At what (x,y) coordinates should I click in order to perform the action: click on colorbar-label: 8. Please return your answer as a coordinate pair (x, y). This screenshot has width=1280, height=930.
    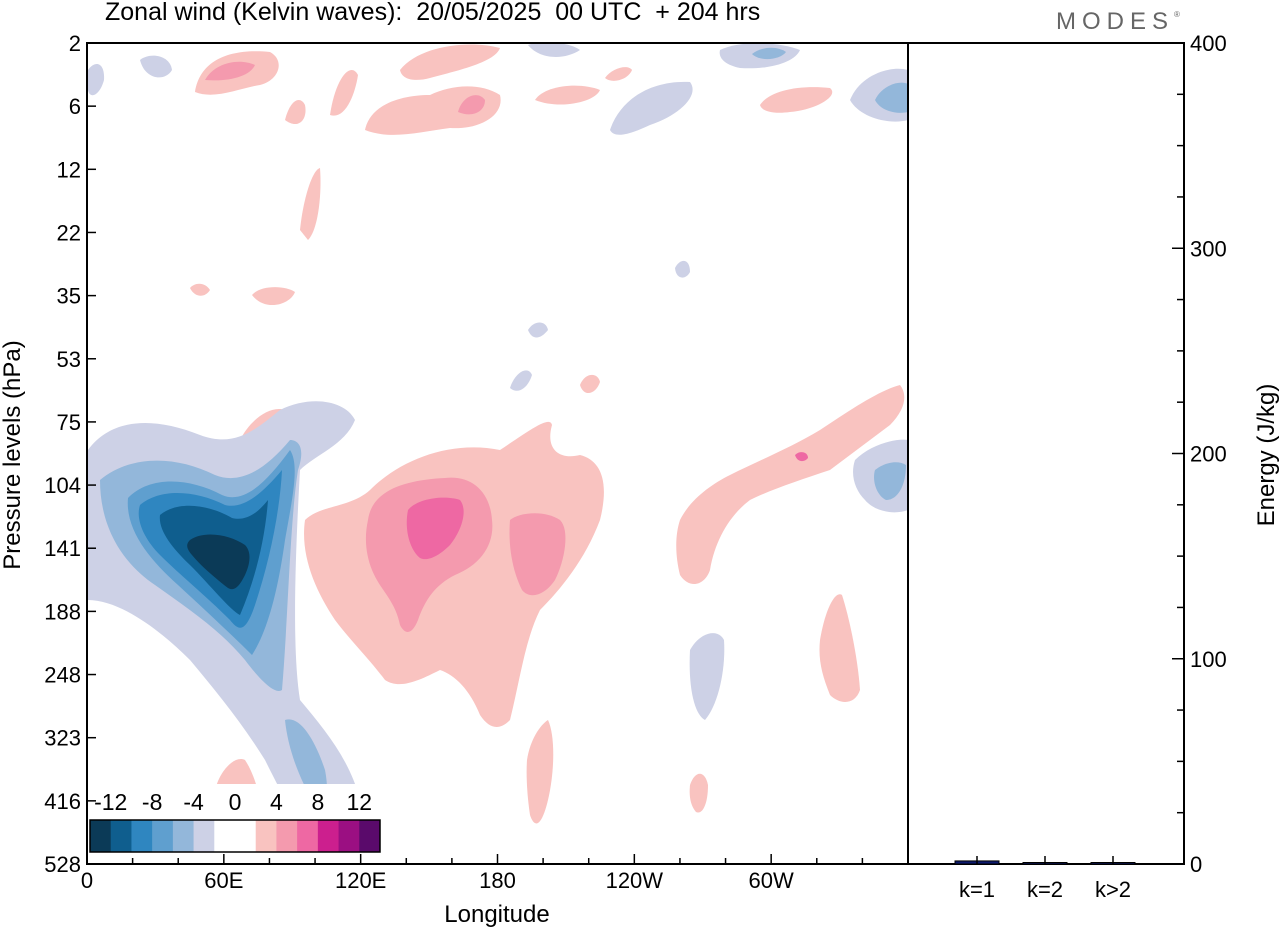
    Looking at the image, I should click on (317, 802).